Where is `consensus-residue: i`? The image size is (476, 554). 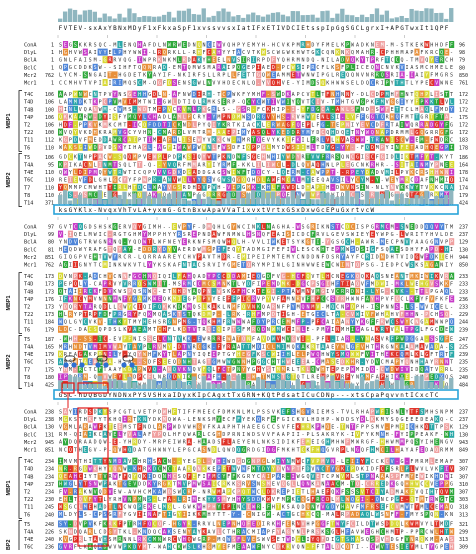
consensus-residue: i is located at coordinates (244, 210).